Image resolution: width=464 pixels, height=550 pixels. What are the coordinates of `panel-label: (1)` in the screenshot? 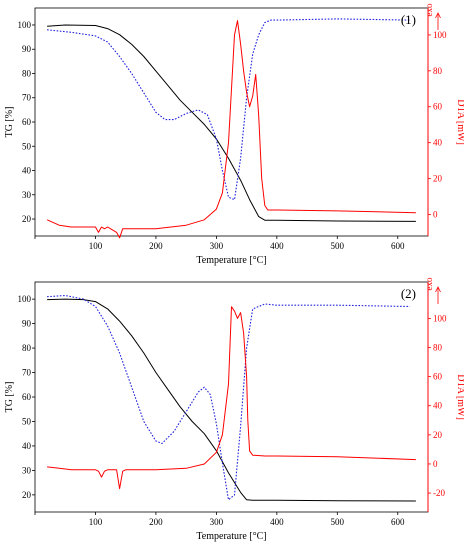 It's located at (408, 19).